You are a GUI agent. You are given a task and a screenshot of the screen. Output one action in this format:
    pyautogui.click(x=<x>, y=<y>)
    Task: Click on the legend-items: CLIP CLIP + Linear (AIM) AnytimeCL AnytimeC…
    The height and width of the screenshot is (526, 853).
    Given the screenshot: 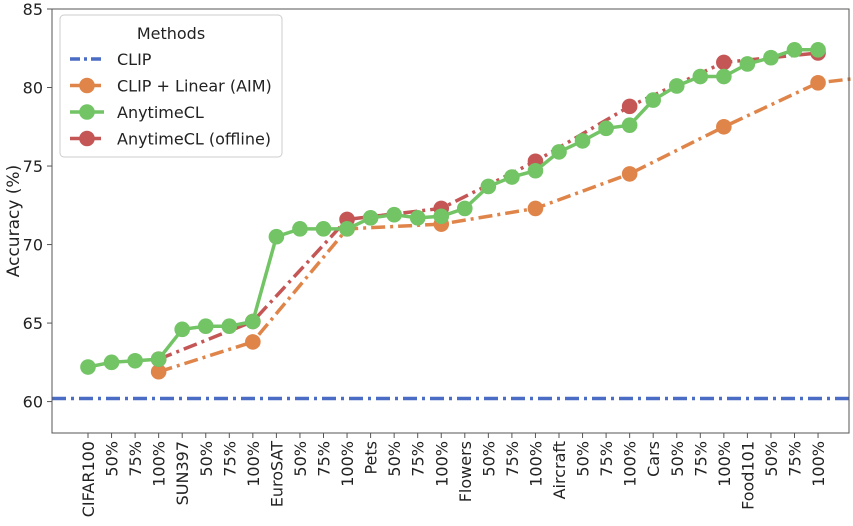 What is the action you would take?
    pyautogui.click(x=171, y=99)
    